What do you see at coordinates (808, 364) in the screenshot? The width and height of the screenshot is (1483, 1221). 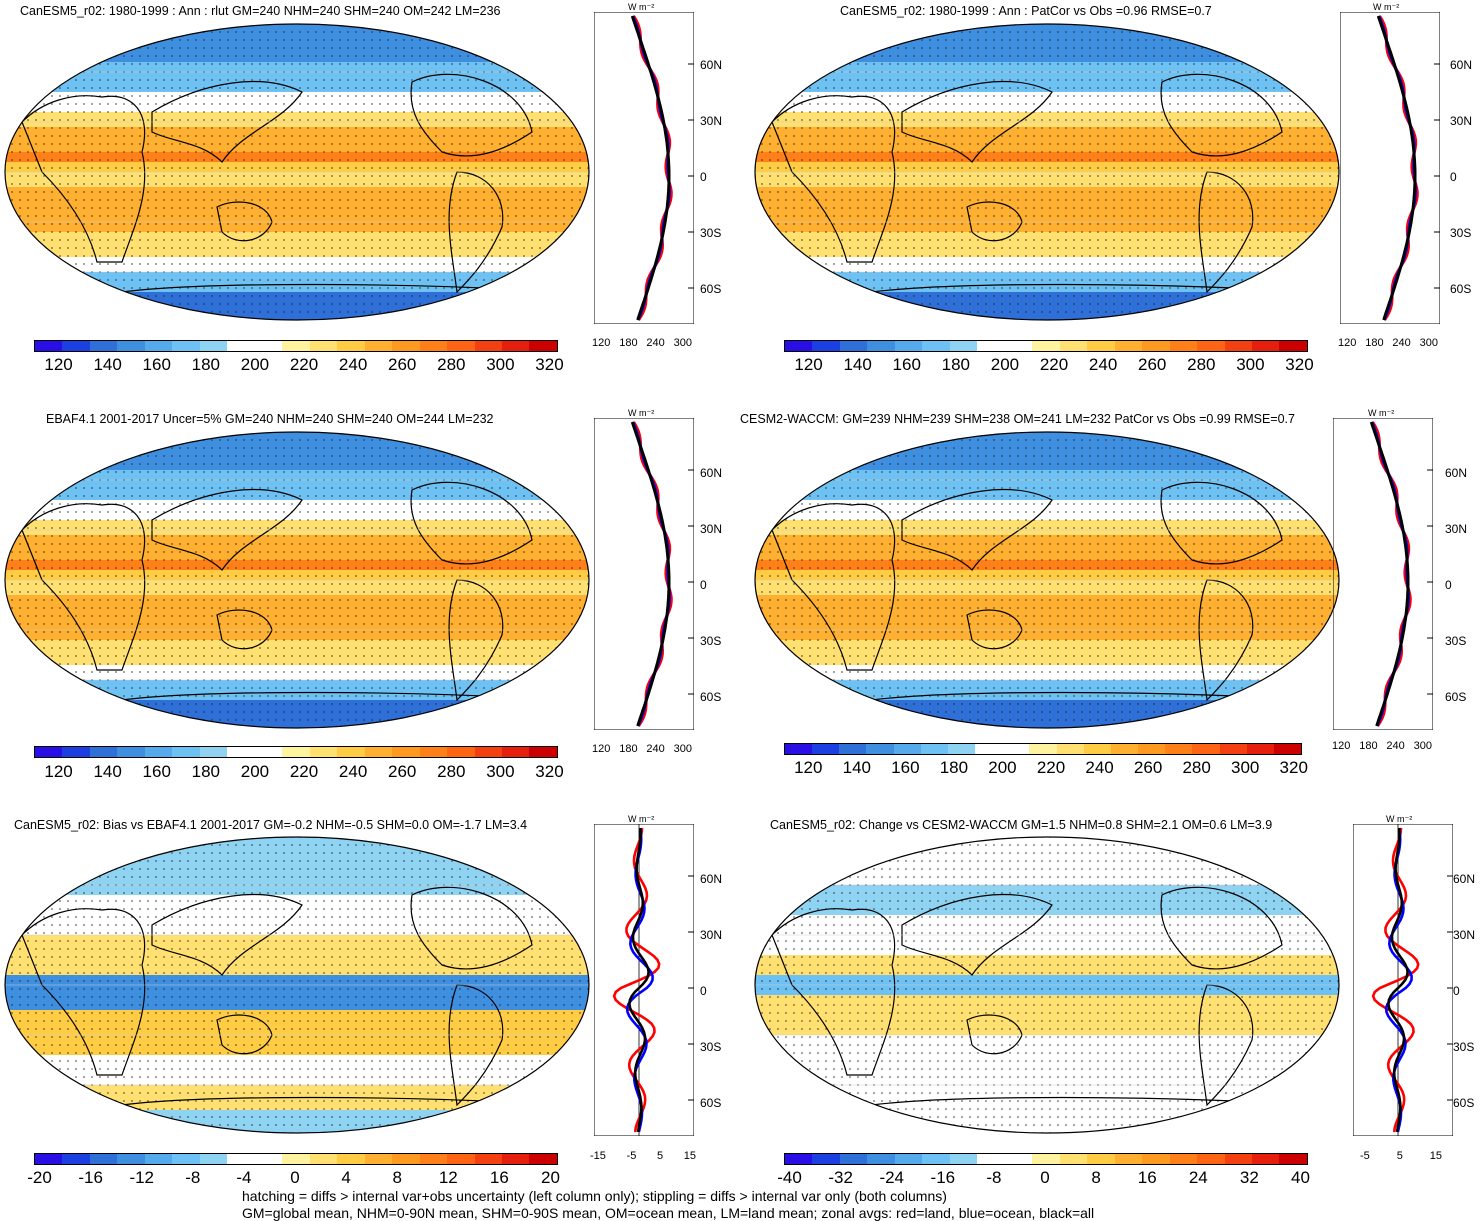 I see `colorbar-tick-label: 120` at bounding box center [808, 364].